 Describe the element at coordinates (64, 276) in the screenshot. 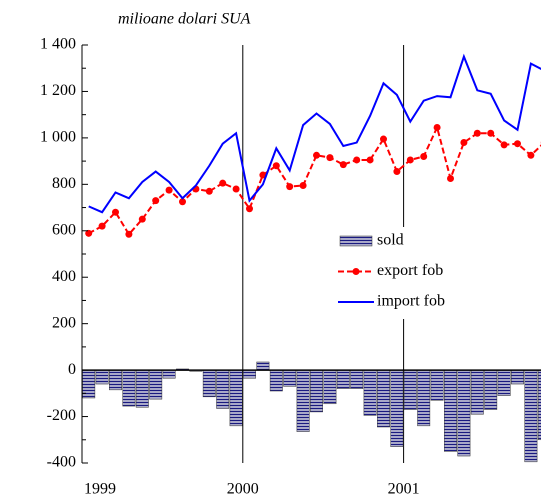

I see `y-tick-label: 400` at that location.